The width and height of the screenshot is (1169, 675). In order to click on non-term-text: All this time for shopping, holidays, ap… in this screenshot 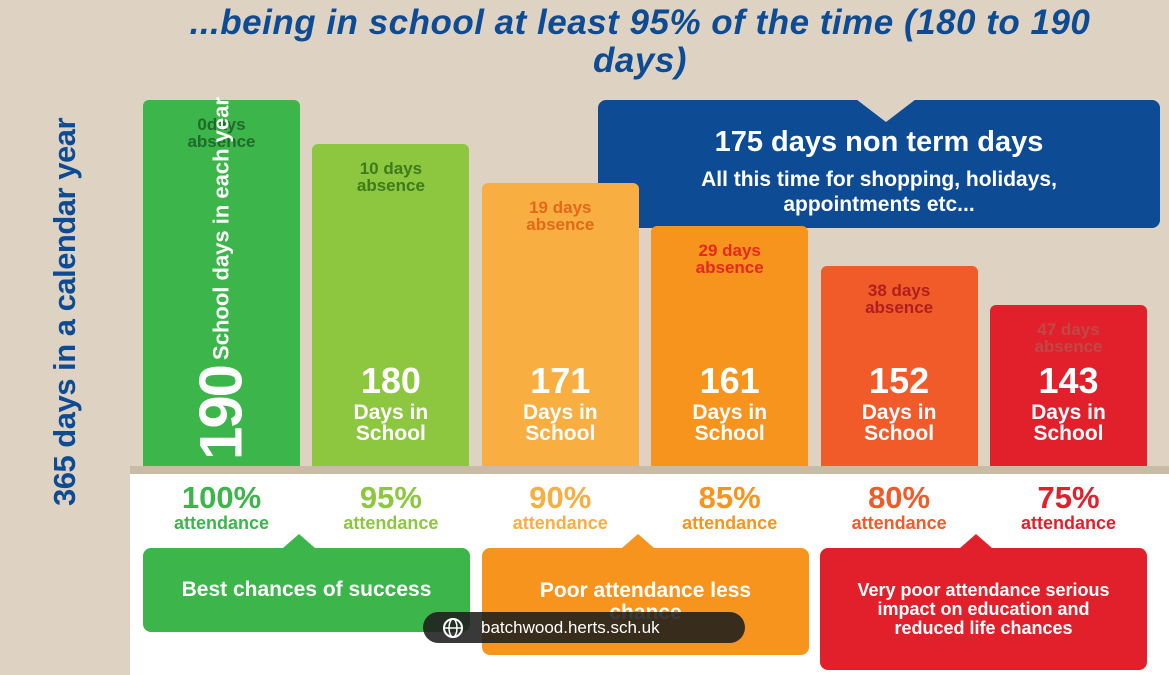, I will do `click(879, 192)`.